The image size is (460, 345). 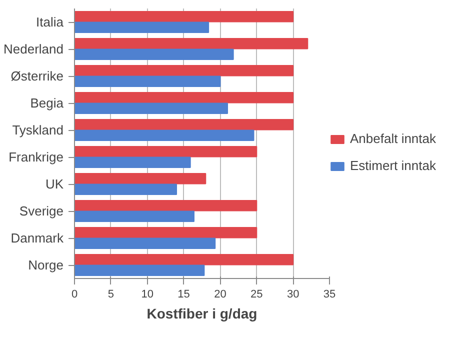 What do you see at coordinates (393, 165) in the screenshot?
I see `legend-label: Estimert inntak` at bounding box center [393, 165].